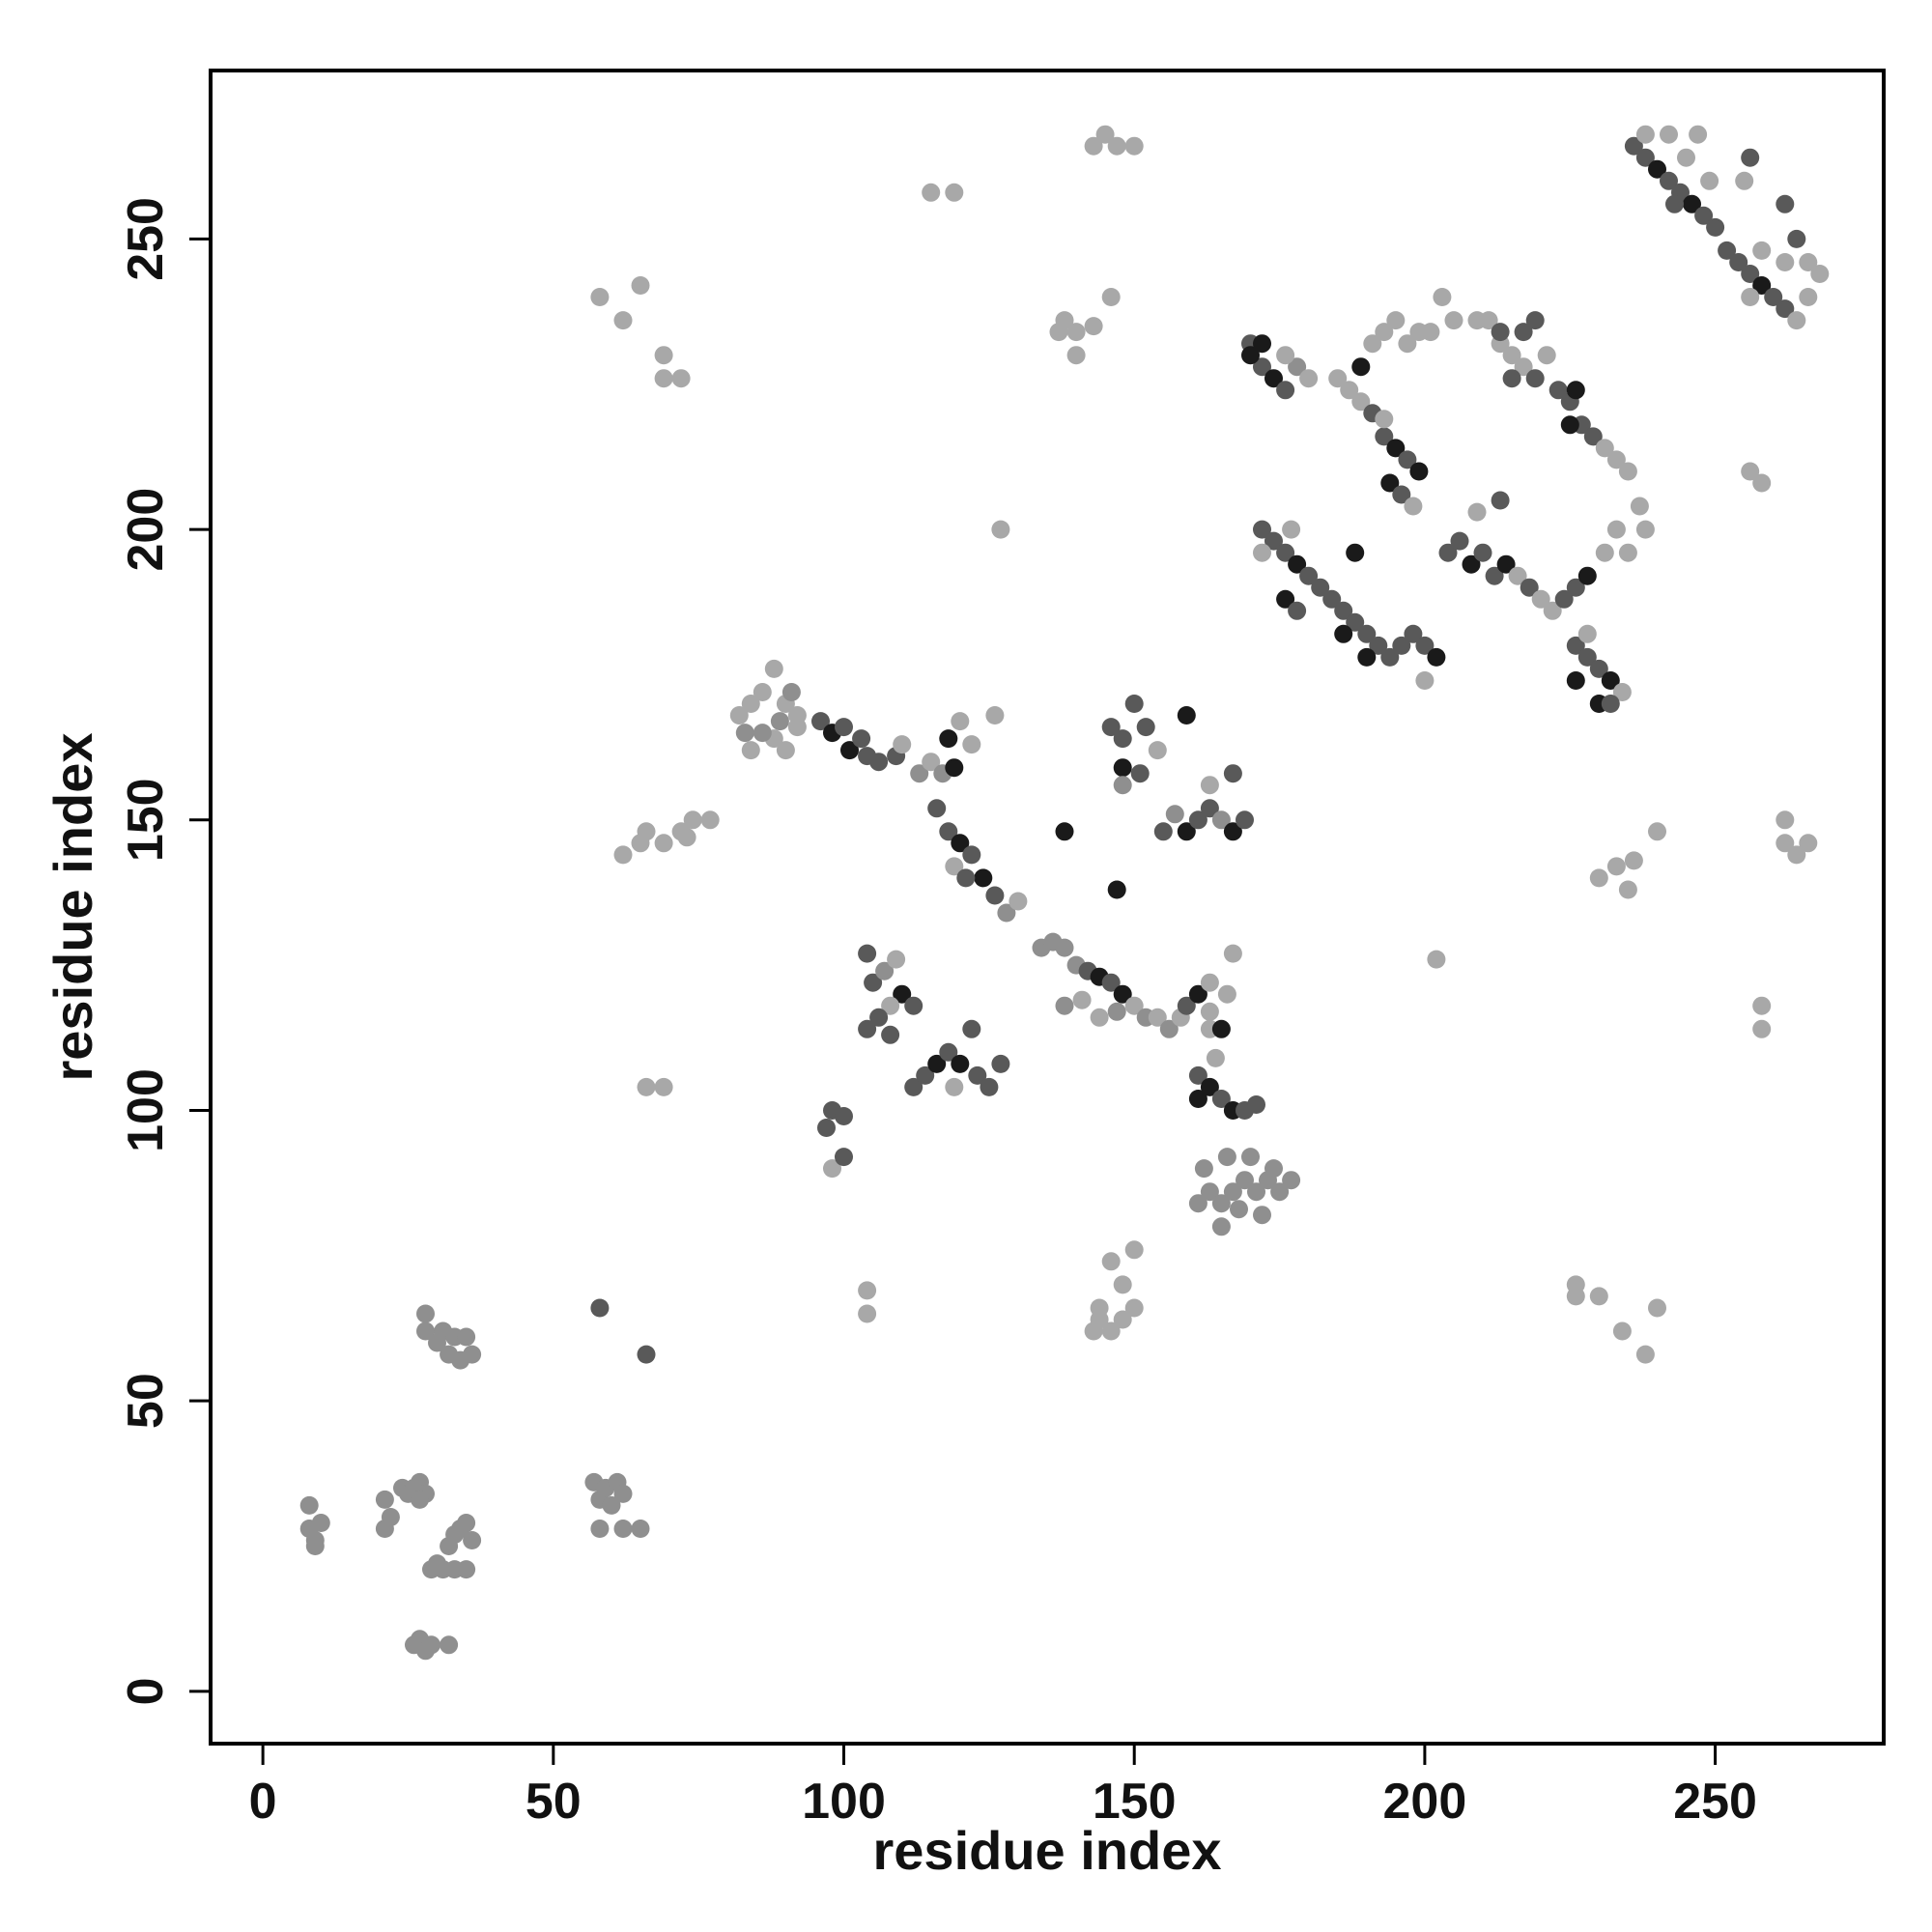 The image size is (1932, 1932). Describe the element at coordinates (1046, 1850) in the screenshot. I see `x-axis-title: residue index` at that location.